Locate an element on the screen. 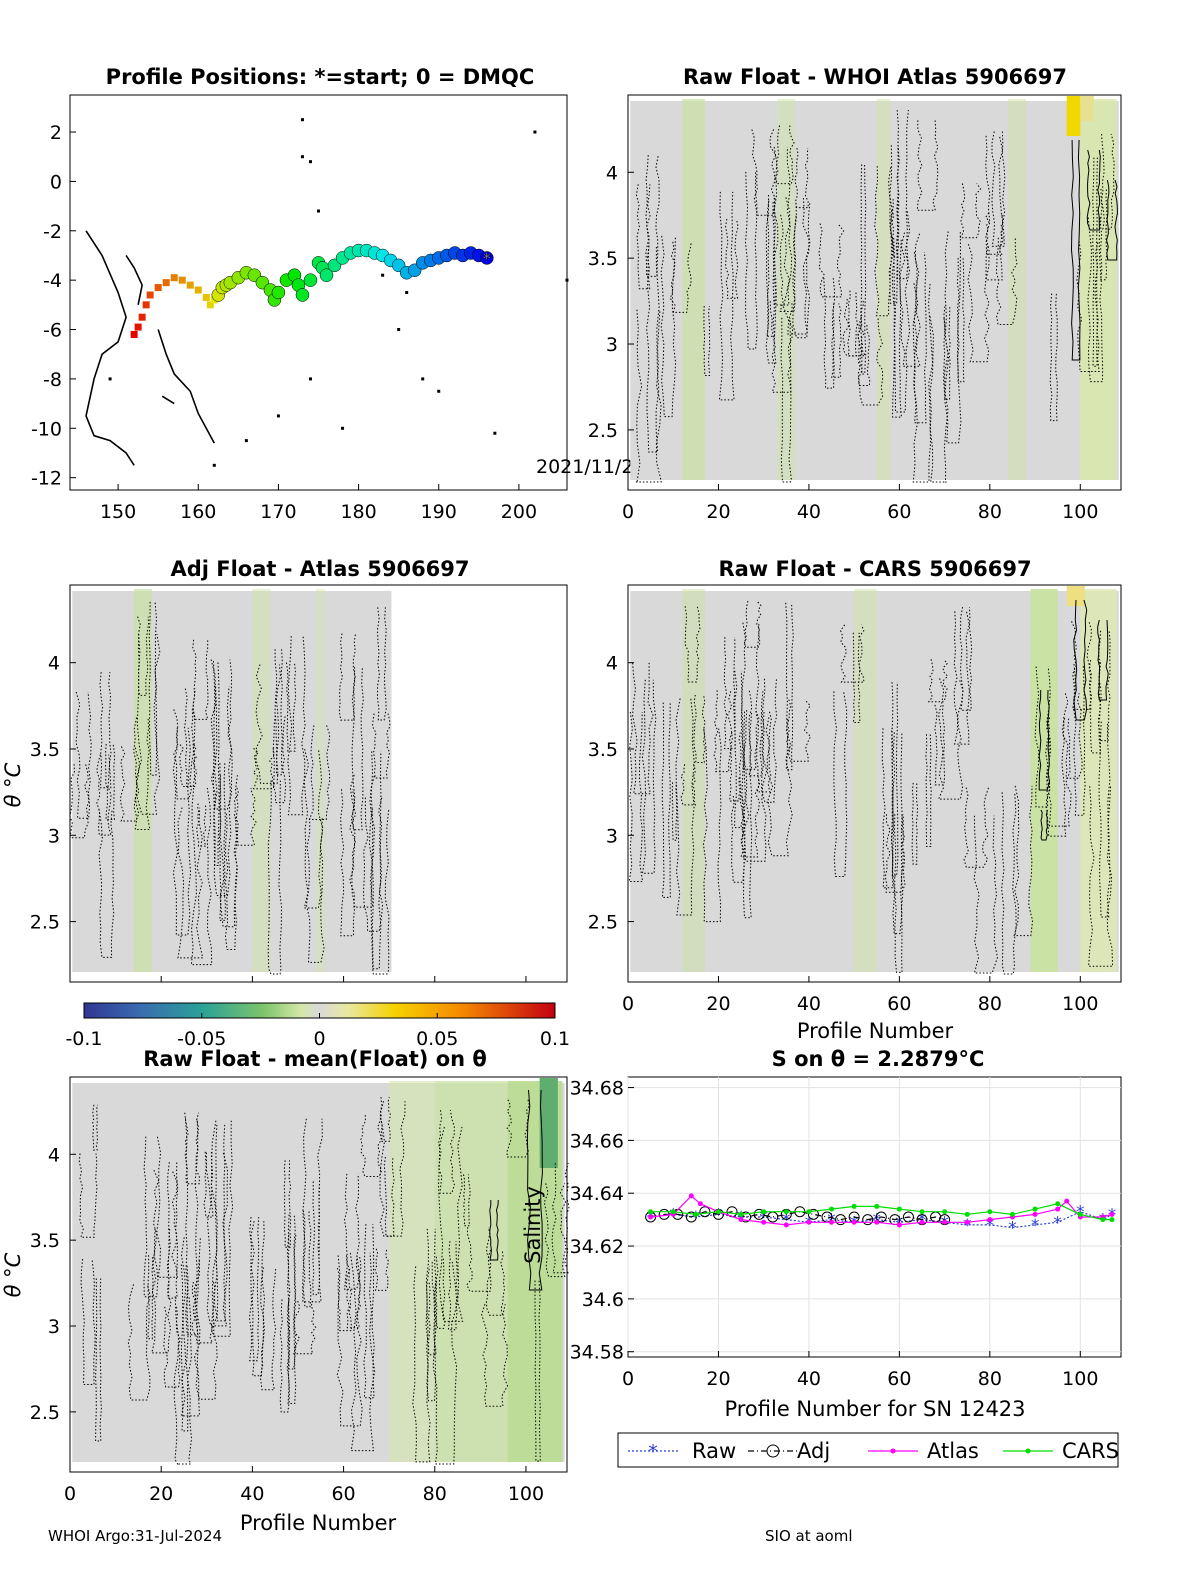 This screenshot has width=1200, height=1575. y-tick-label: -4 is located at coordinates (52, 281).